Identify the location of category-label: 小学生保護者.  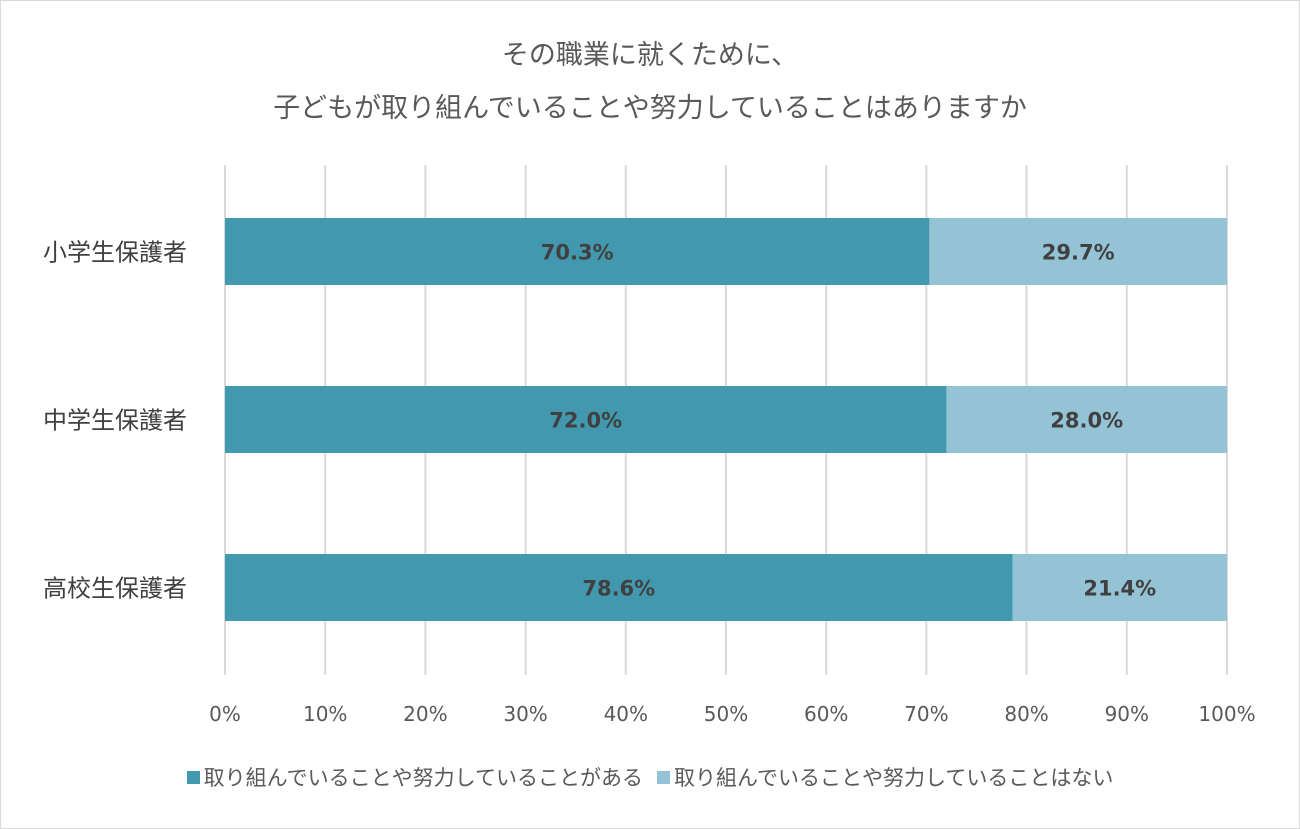
(115, 253).